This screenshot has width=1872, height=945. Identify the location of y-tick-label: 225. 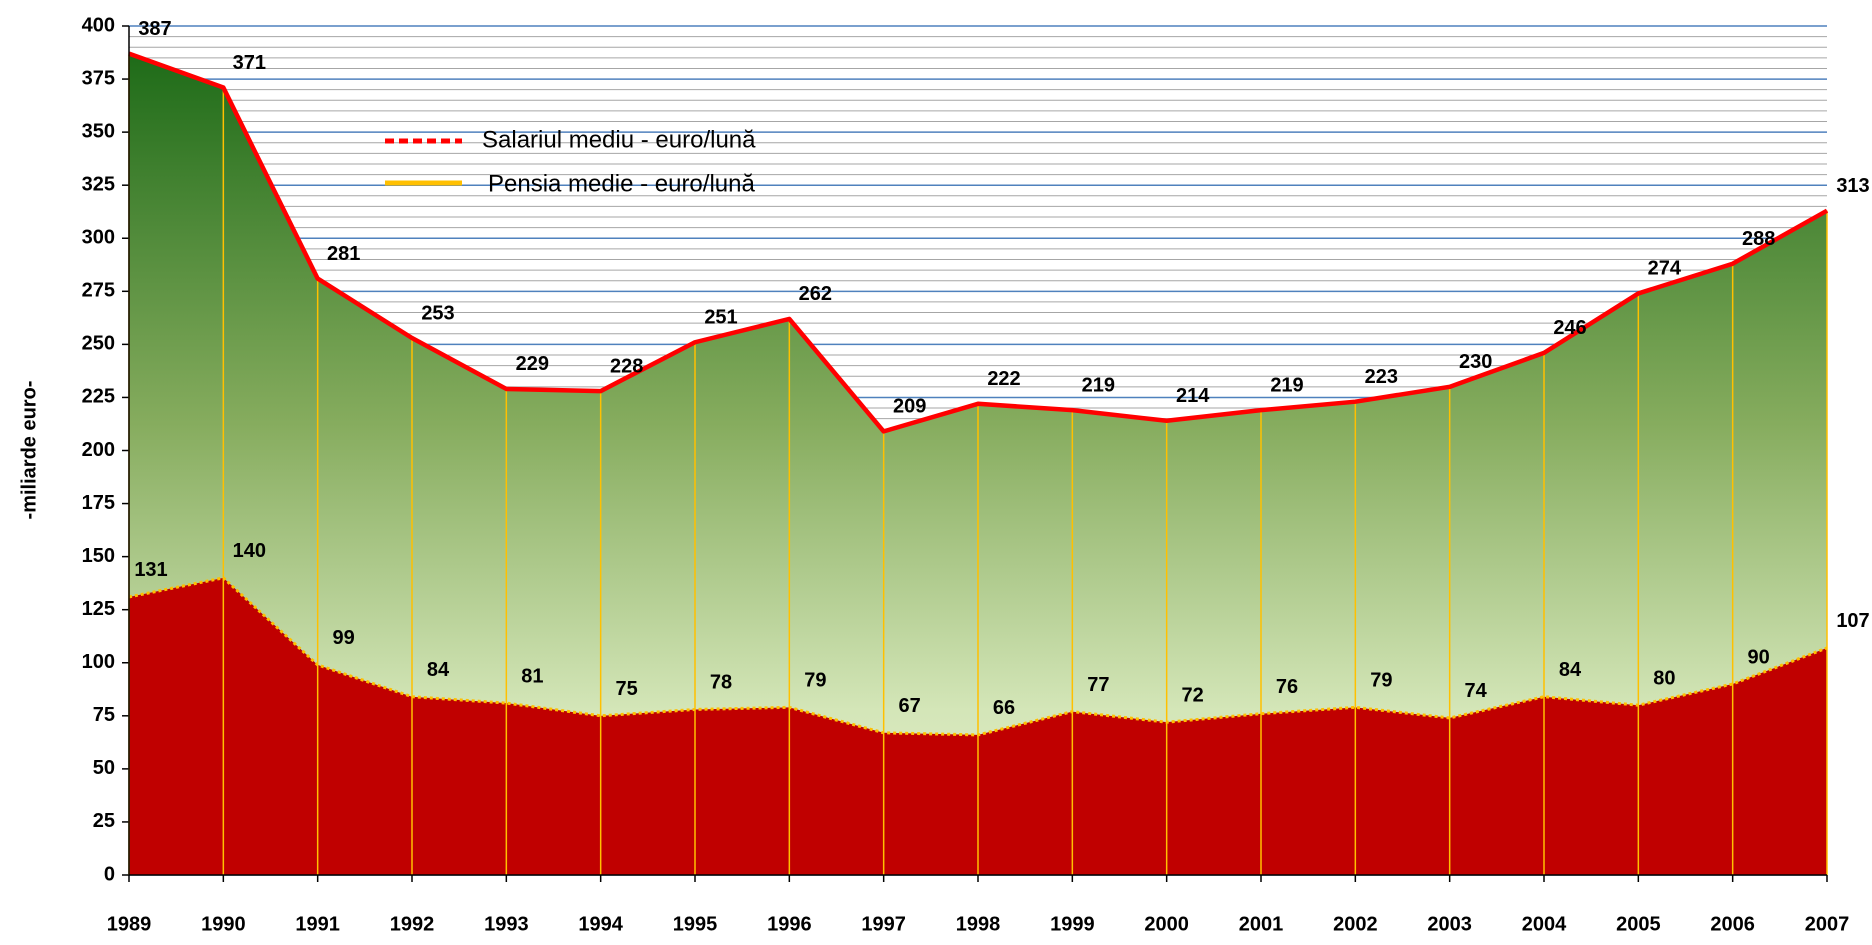
(98, 397).